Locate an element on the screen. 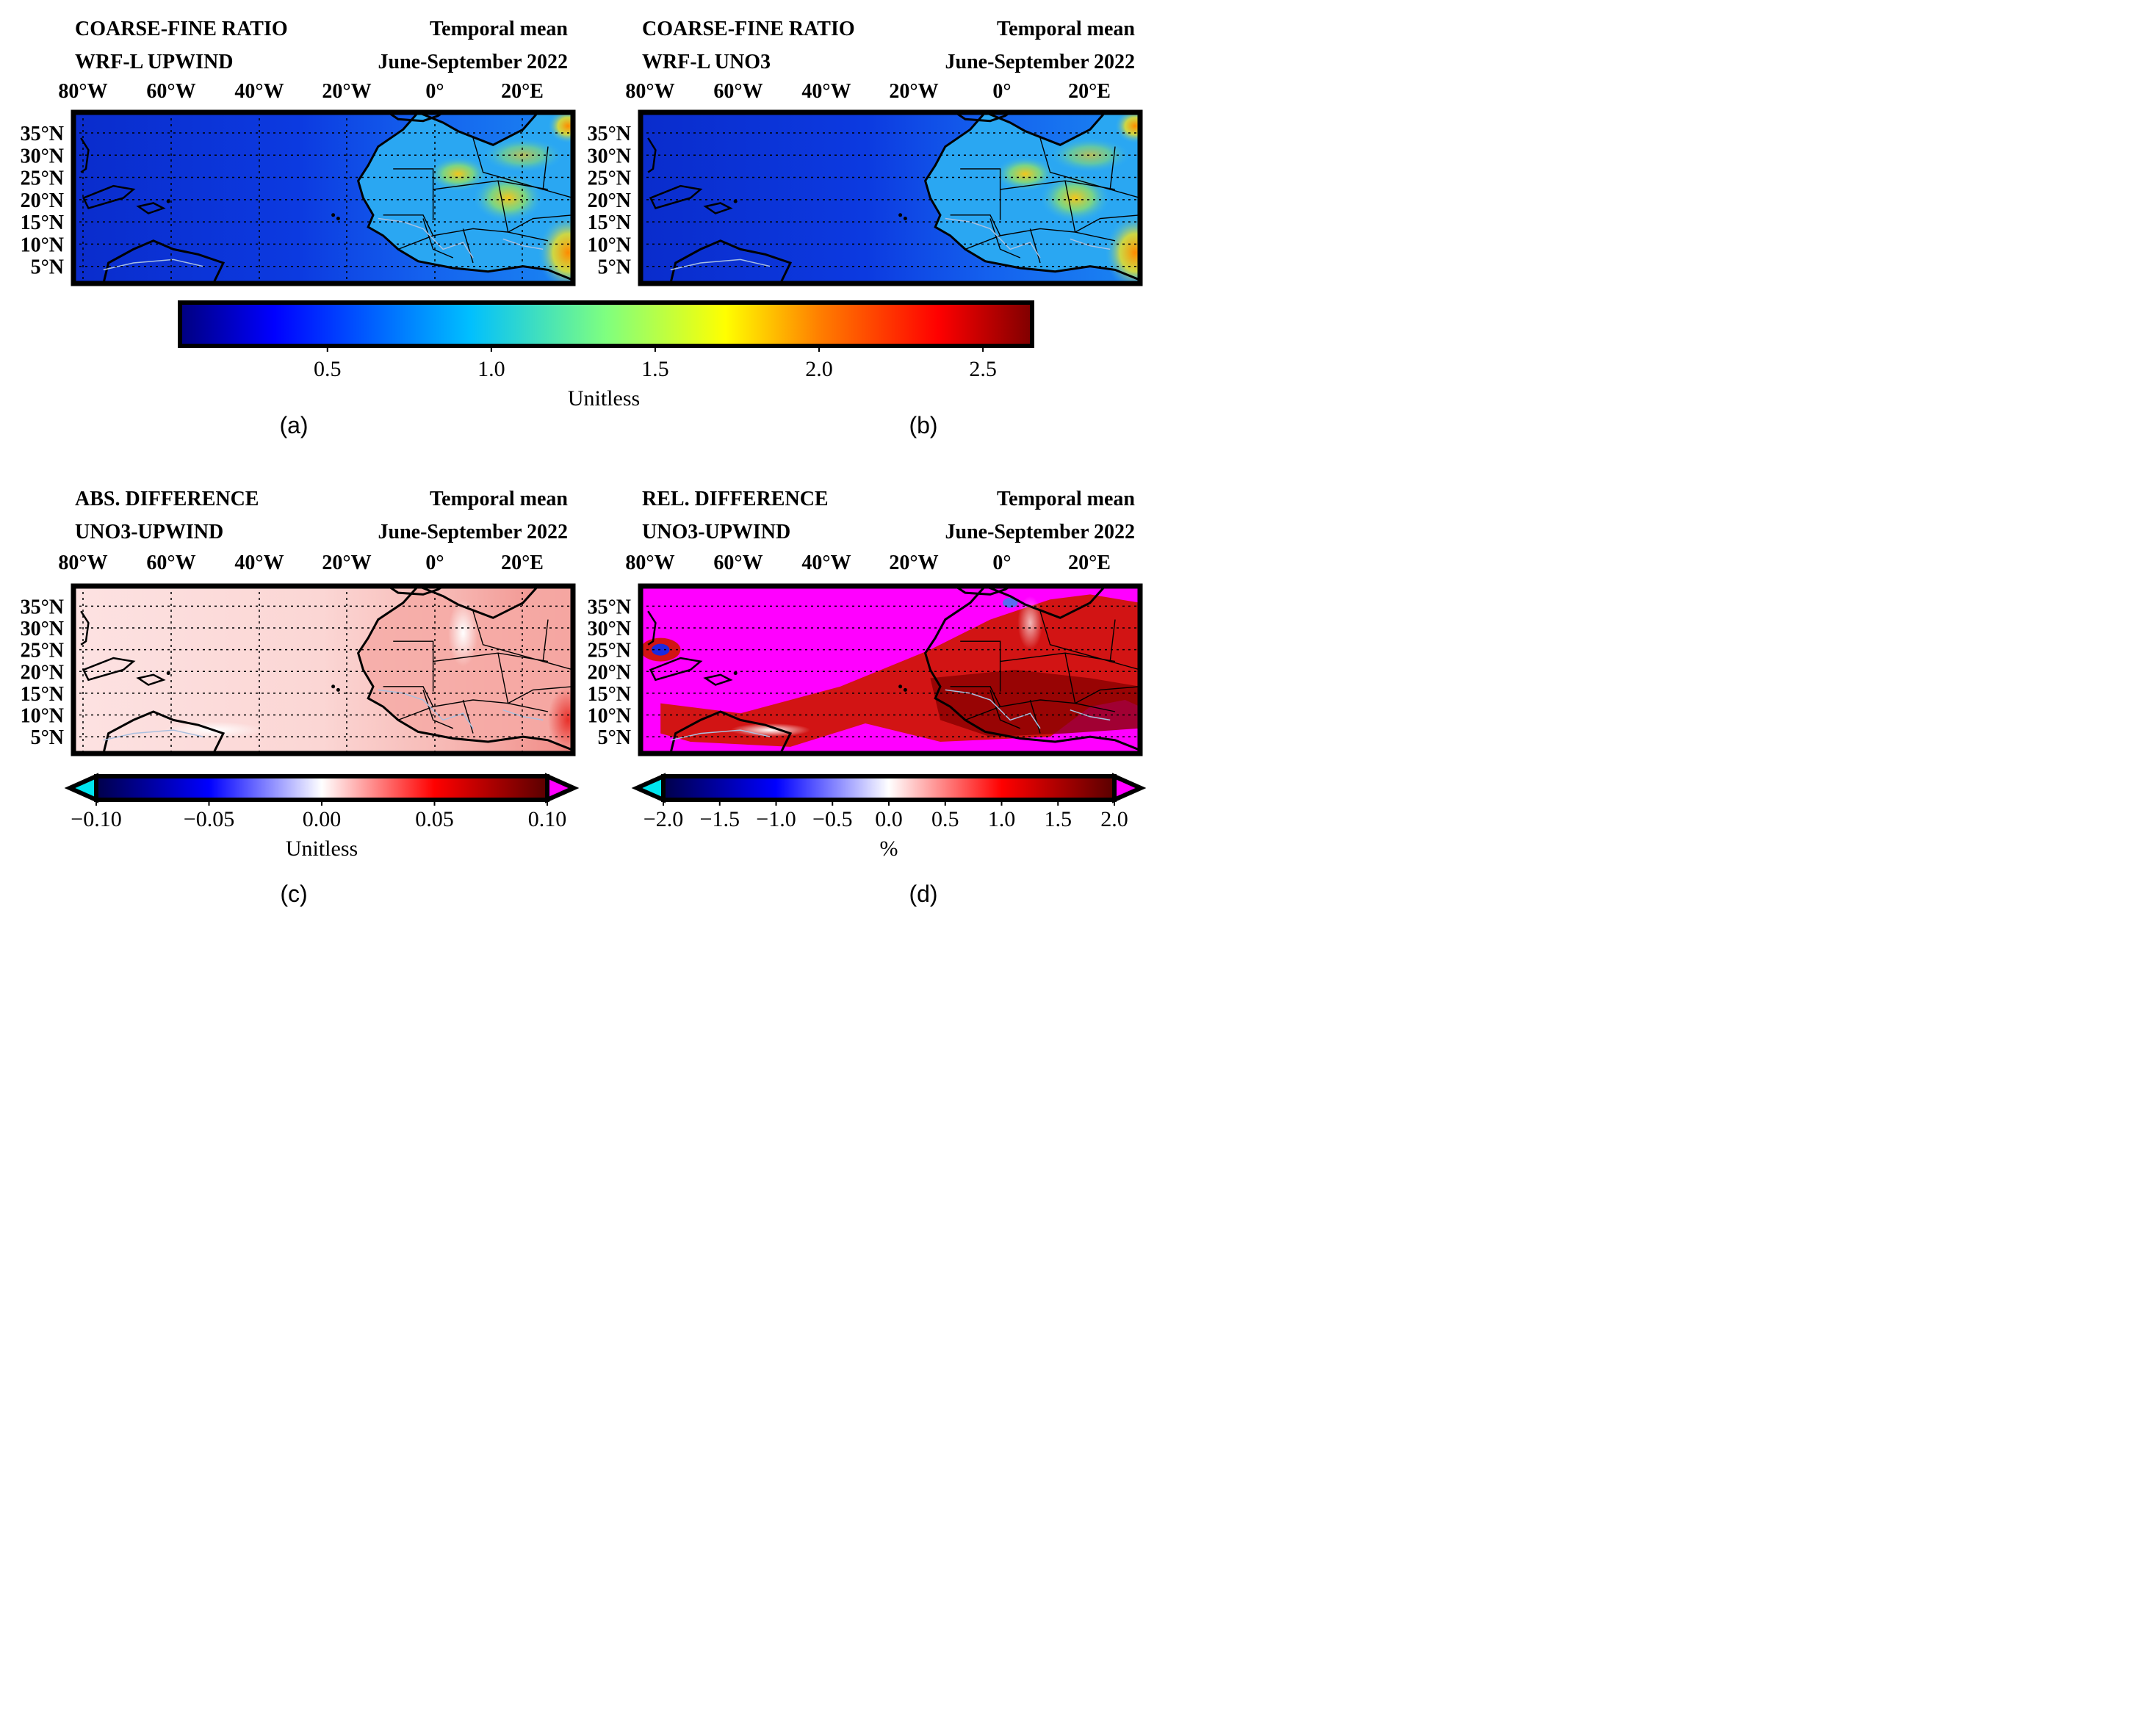 This screenshot has height=1709, width=2156. negative-blob is located at coordinates (660, 649).